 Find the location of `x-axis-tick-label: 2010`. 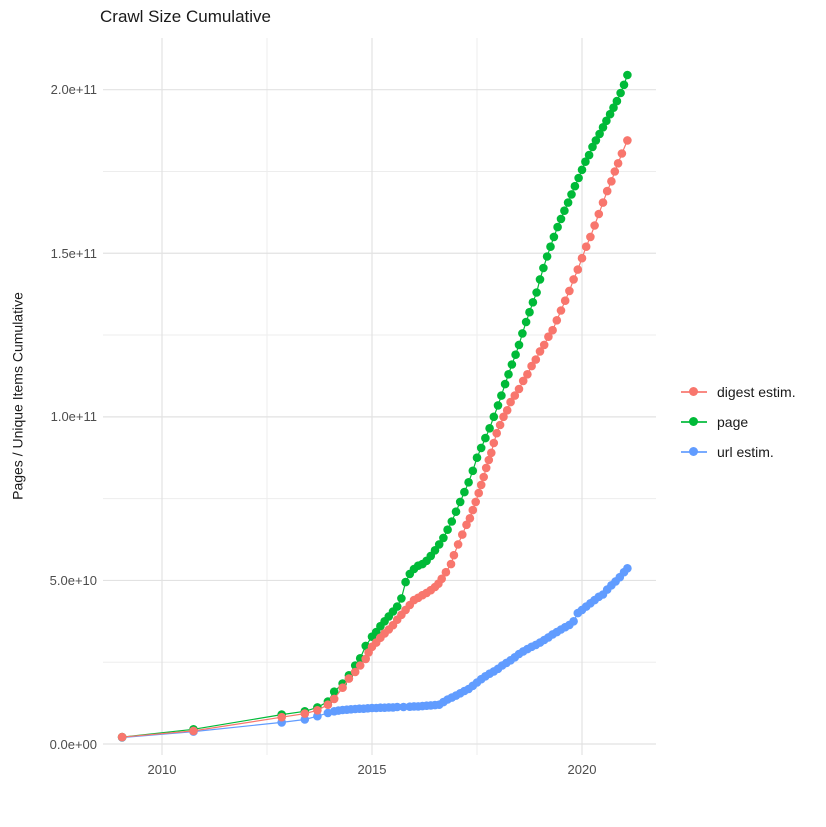

x-axis-tick-label: 2010 is located at coordinates (162, 769).